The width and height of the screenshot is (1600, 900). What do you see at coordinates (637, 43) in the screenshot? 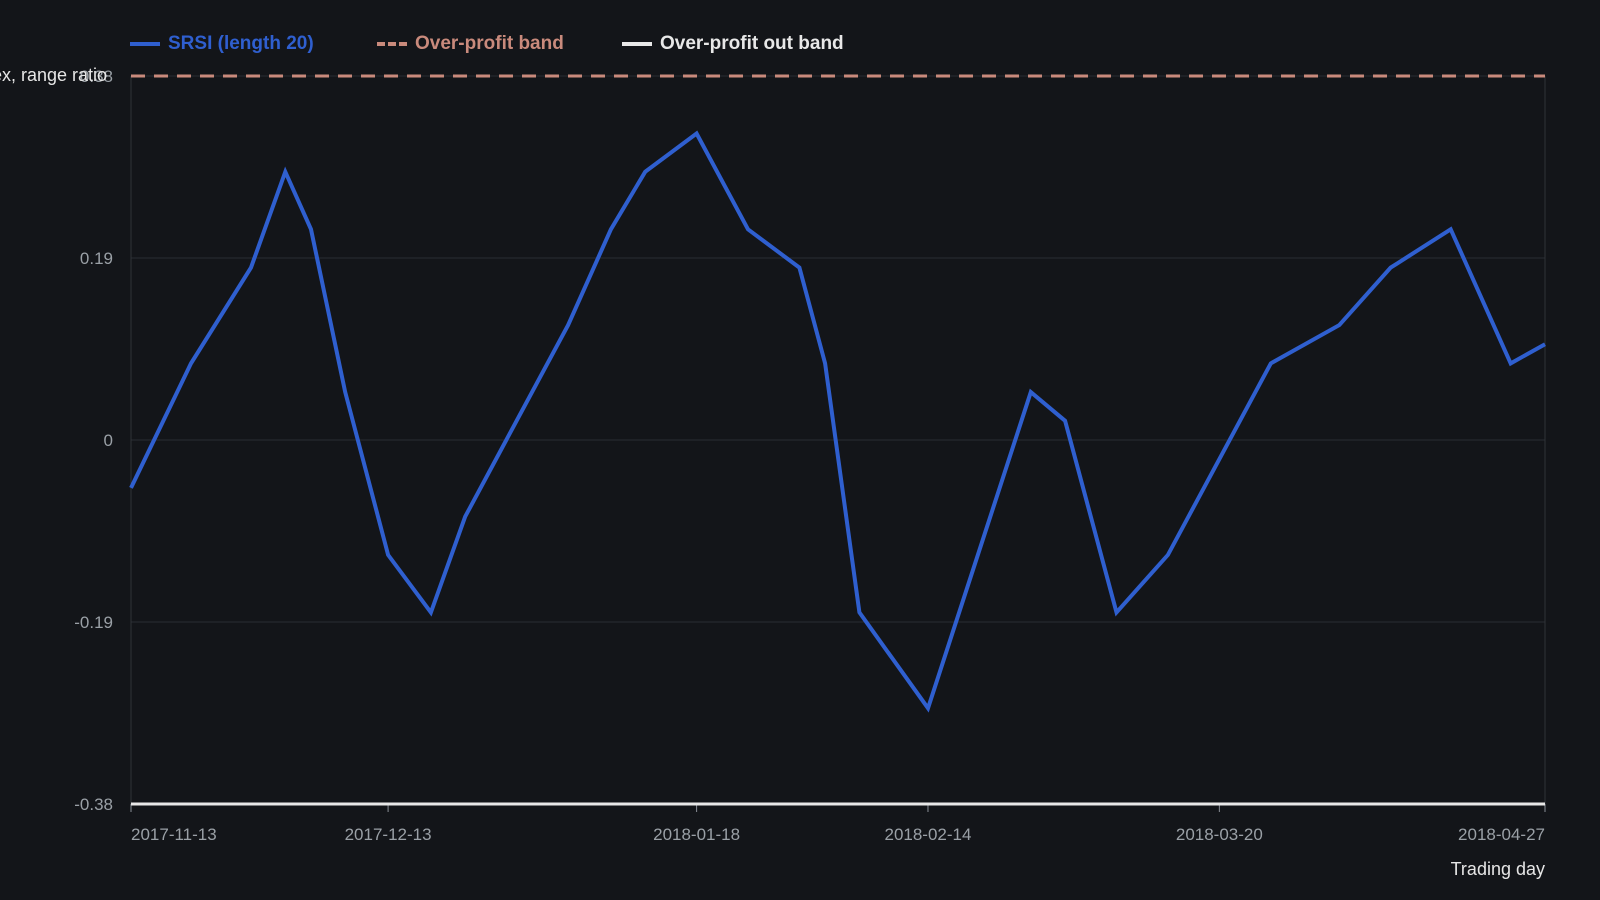
I see `legend-swatch-over-profit-out-band` at bounding box center [637, 43].